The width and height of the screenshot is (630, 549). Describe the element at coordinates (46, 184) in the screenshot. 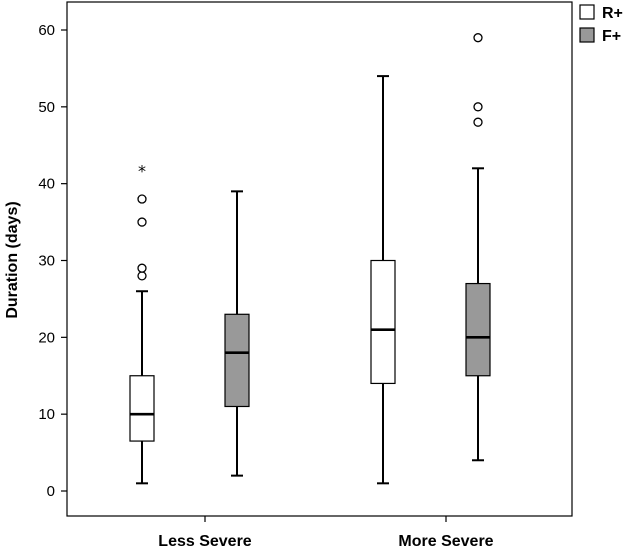

I see `y-tick-label: 40` at that location.